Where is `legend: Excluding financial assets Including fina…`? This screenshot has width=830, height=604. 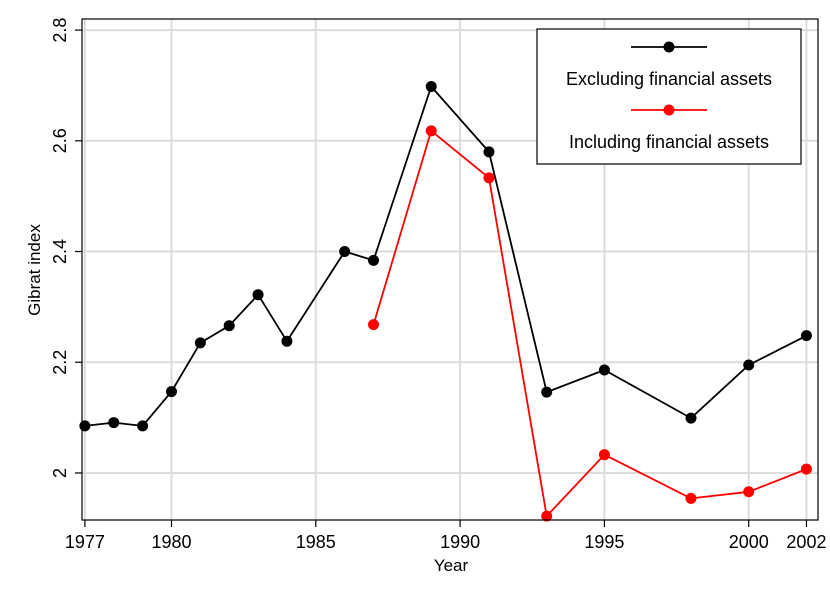
legend: Excluding financial assets Including fina… is located at coordinates (669, 96).